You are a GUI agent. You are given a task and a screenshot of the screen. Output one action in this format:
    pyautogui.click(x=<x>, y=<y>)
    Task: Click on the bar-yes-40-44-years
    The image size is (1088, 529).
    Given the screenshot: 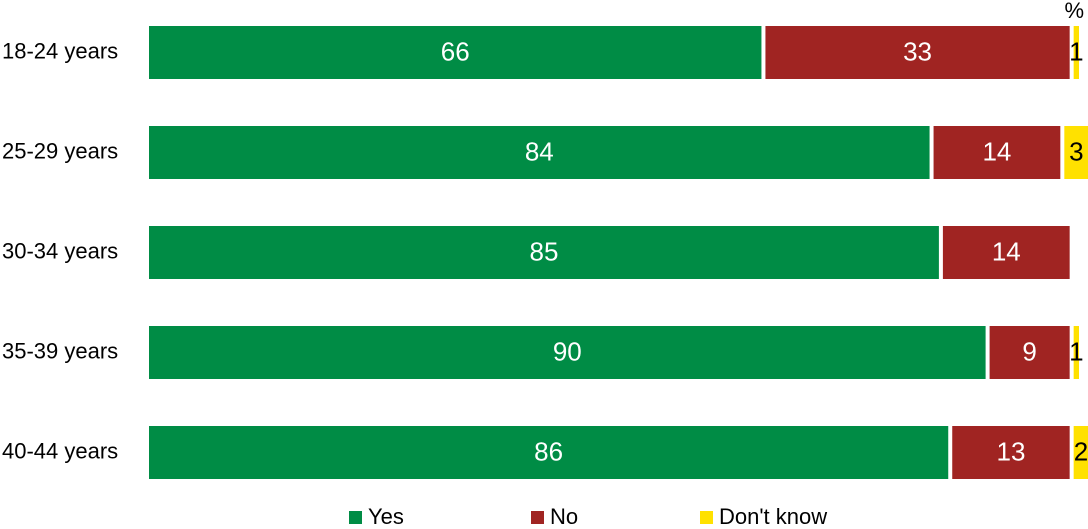 What is the action you would take?
    pyautogui.click(x=549, y=452)
    